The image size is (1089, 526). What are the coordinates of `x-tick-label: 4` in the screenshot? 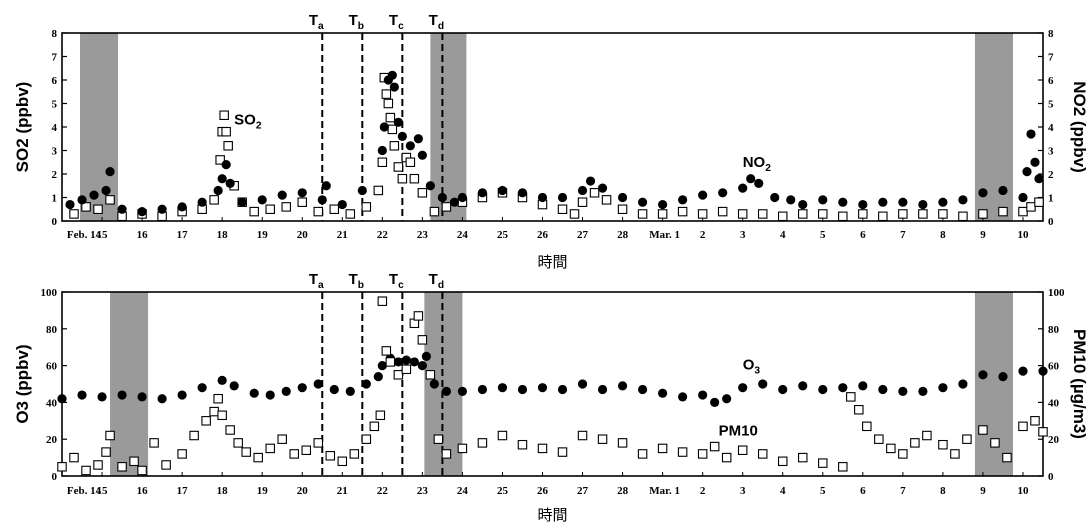 It's located at (783, 491).